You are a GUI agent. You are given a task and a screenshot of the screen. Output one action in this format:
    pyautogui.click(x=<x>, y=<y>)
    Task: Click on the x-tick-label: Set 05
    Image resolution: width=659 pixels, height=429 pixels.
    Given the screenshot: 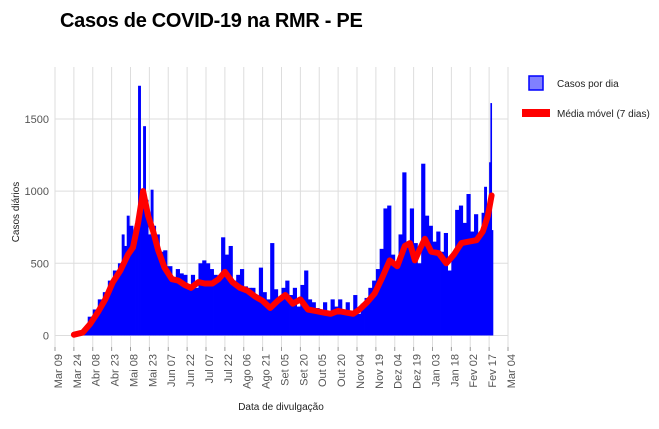 What is the action you would take?
    pyautogui.click(x=285, y=370)
    